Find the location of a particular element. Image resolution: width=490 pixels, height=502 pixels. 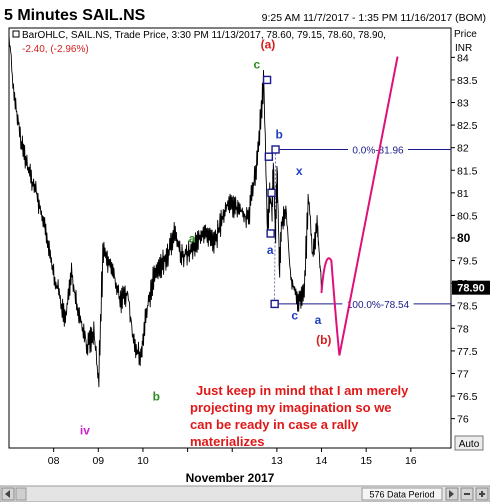

y-tick-label: 83 is located at coordinates (463, 104).